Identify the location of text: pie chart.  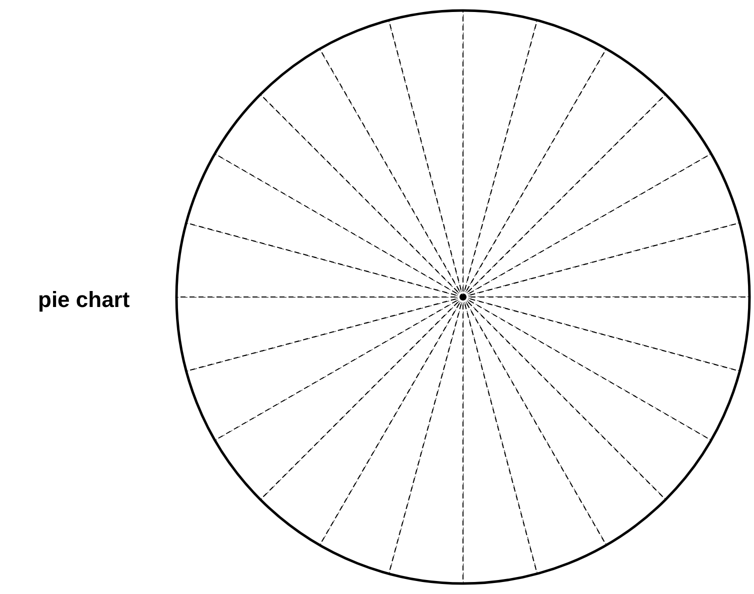
(84, 300).